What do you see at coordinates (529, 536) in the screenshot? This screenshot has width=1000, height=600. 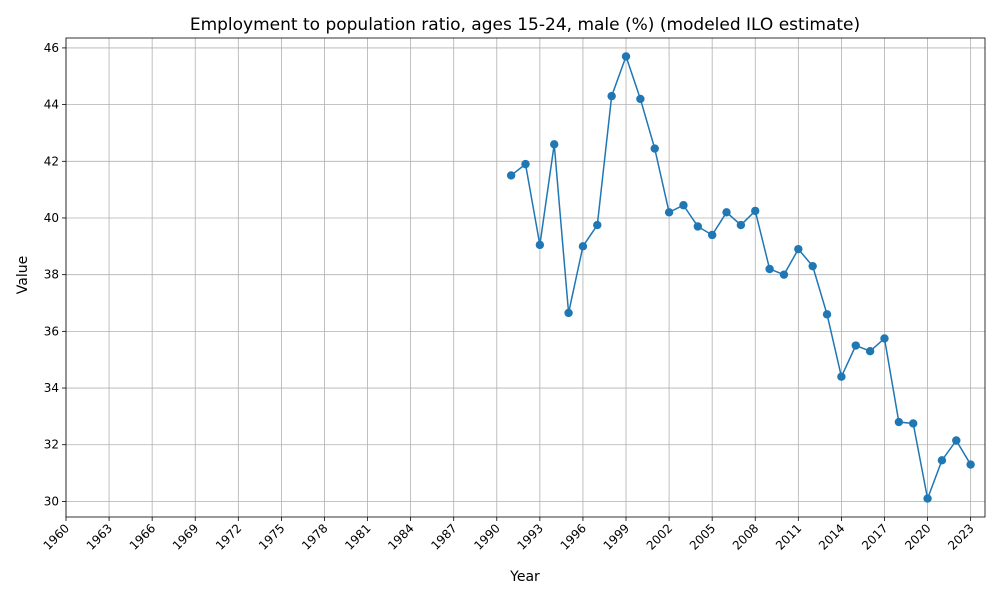 I see `x-tick-label: 1993` at bounding box center [529, 536].